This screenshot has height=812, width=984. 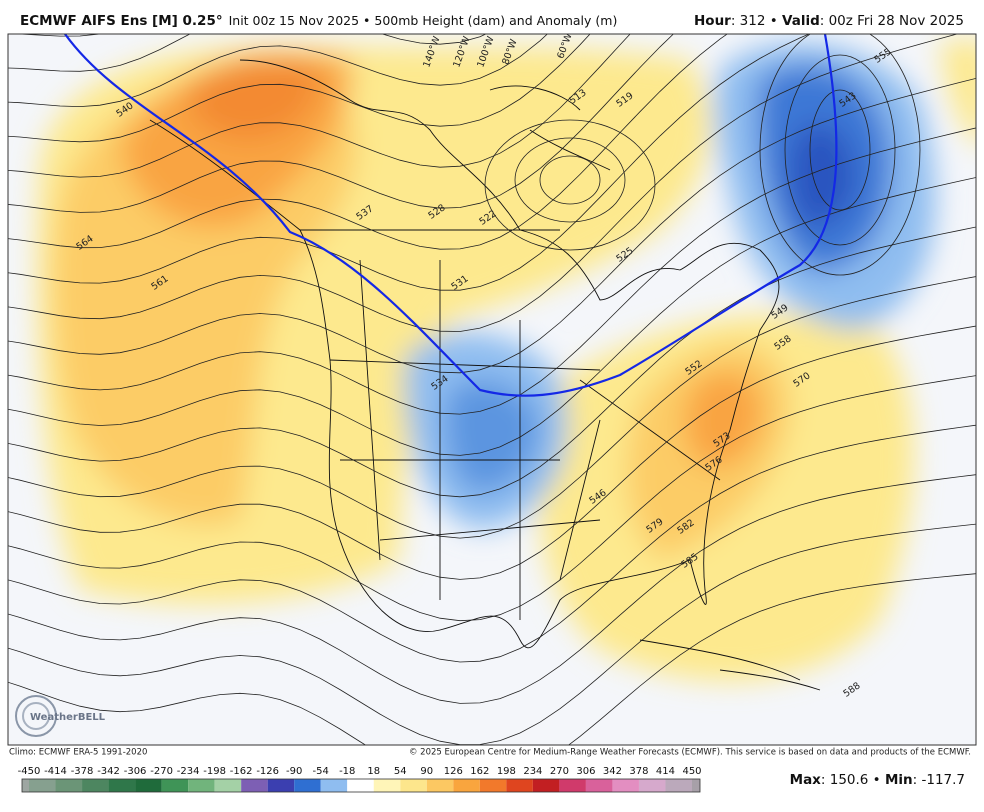 What do you see at coordinates (29, 771) in the screenshot?
I see `colorbar-tick-label: -450` at bounding box center [29, 771].